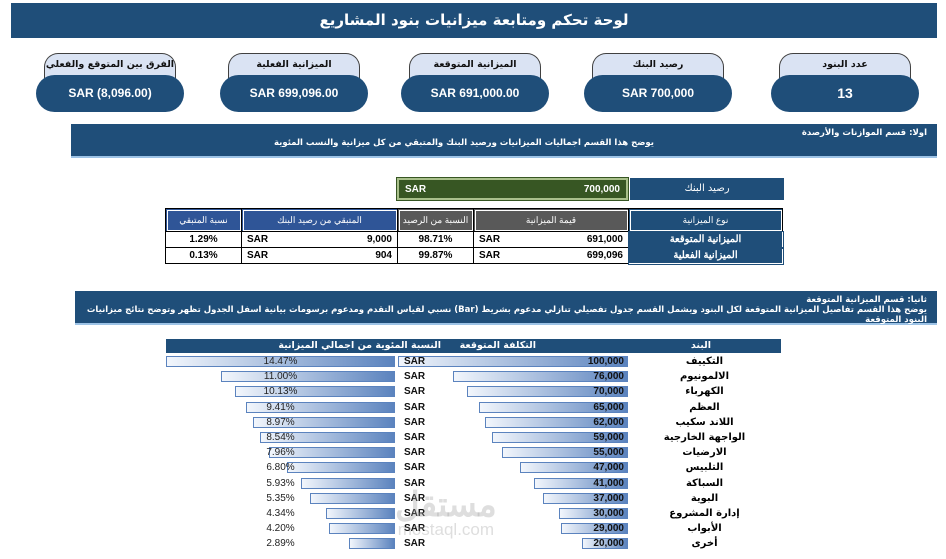 The height and width of the screenshot is (559, 946). Describe the element at coordinates (513, 483) in the screenshot. I see `cost-cell: SAR 41,000` at that location.